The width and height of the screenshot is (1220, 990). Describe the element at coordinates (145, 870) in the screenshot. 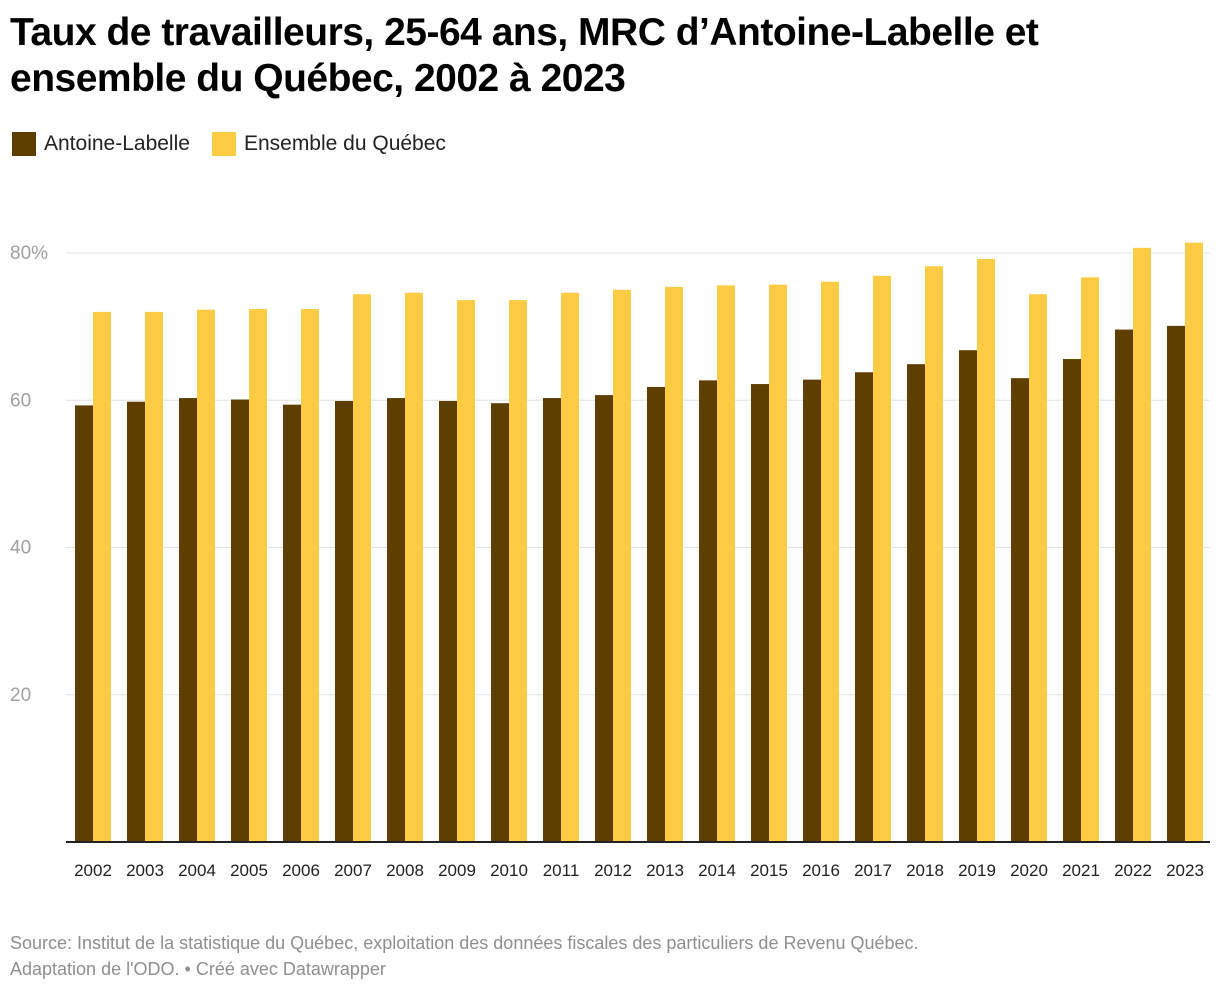

I see `x-tick-label-2003: 2003` at that location.